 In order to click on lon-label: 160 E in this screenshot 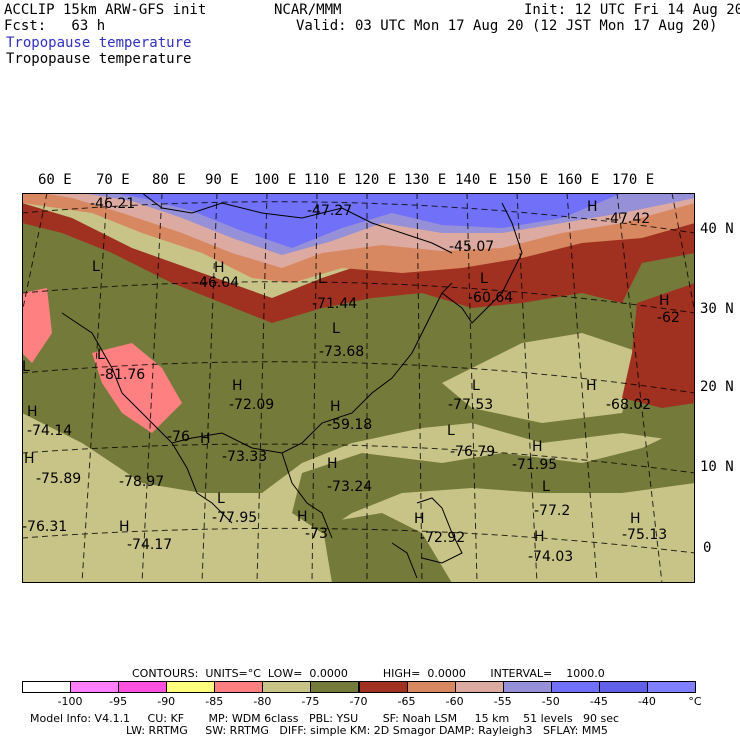, I will do `click(578, 180)`.